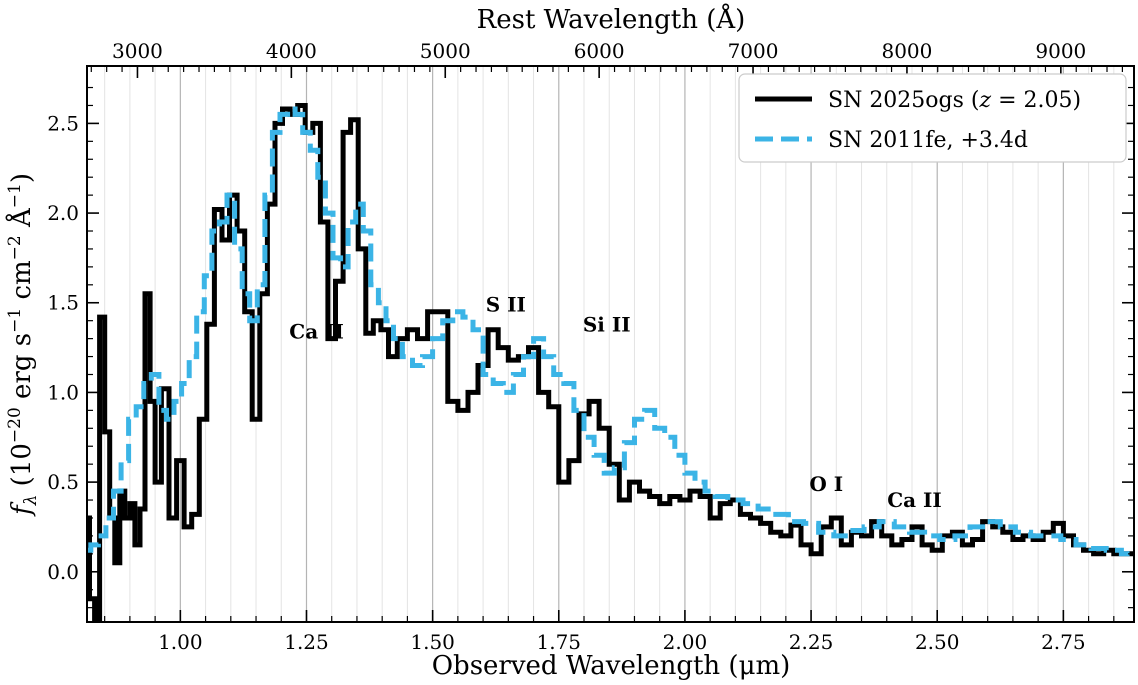 Image resolution: width=1138 pixels, height=685 pixels. I want to click on legend-box, so click(932, 118).